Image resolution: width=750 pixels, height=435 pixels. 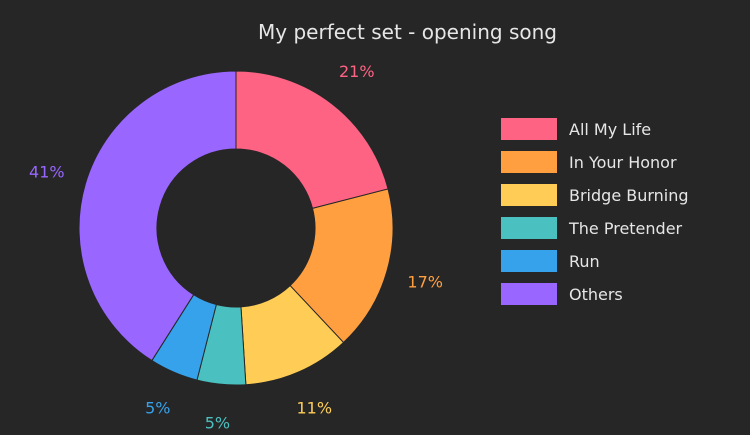 I want to click on legend-label: In Your Honor, so click(x=623, y=162).